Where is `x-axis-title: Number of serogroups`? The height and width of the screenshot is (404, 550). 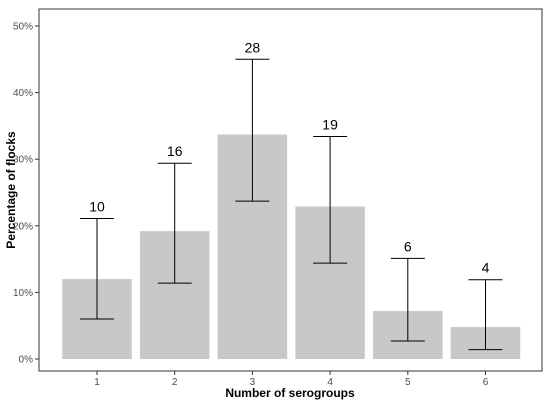 x-axis-title: Number of serogroups is located at coordinates (290, 393).